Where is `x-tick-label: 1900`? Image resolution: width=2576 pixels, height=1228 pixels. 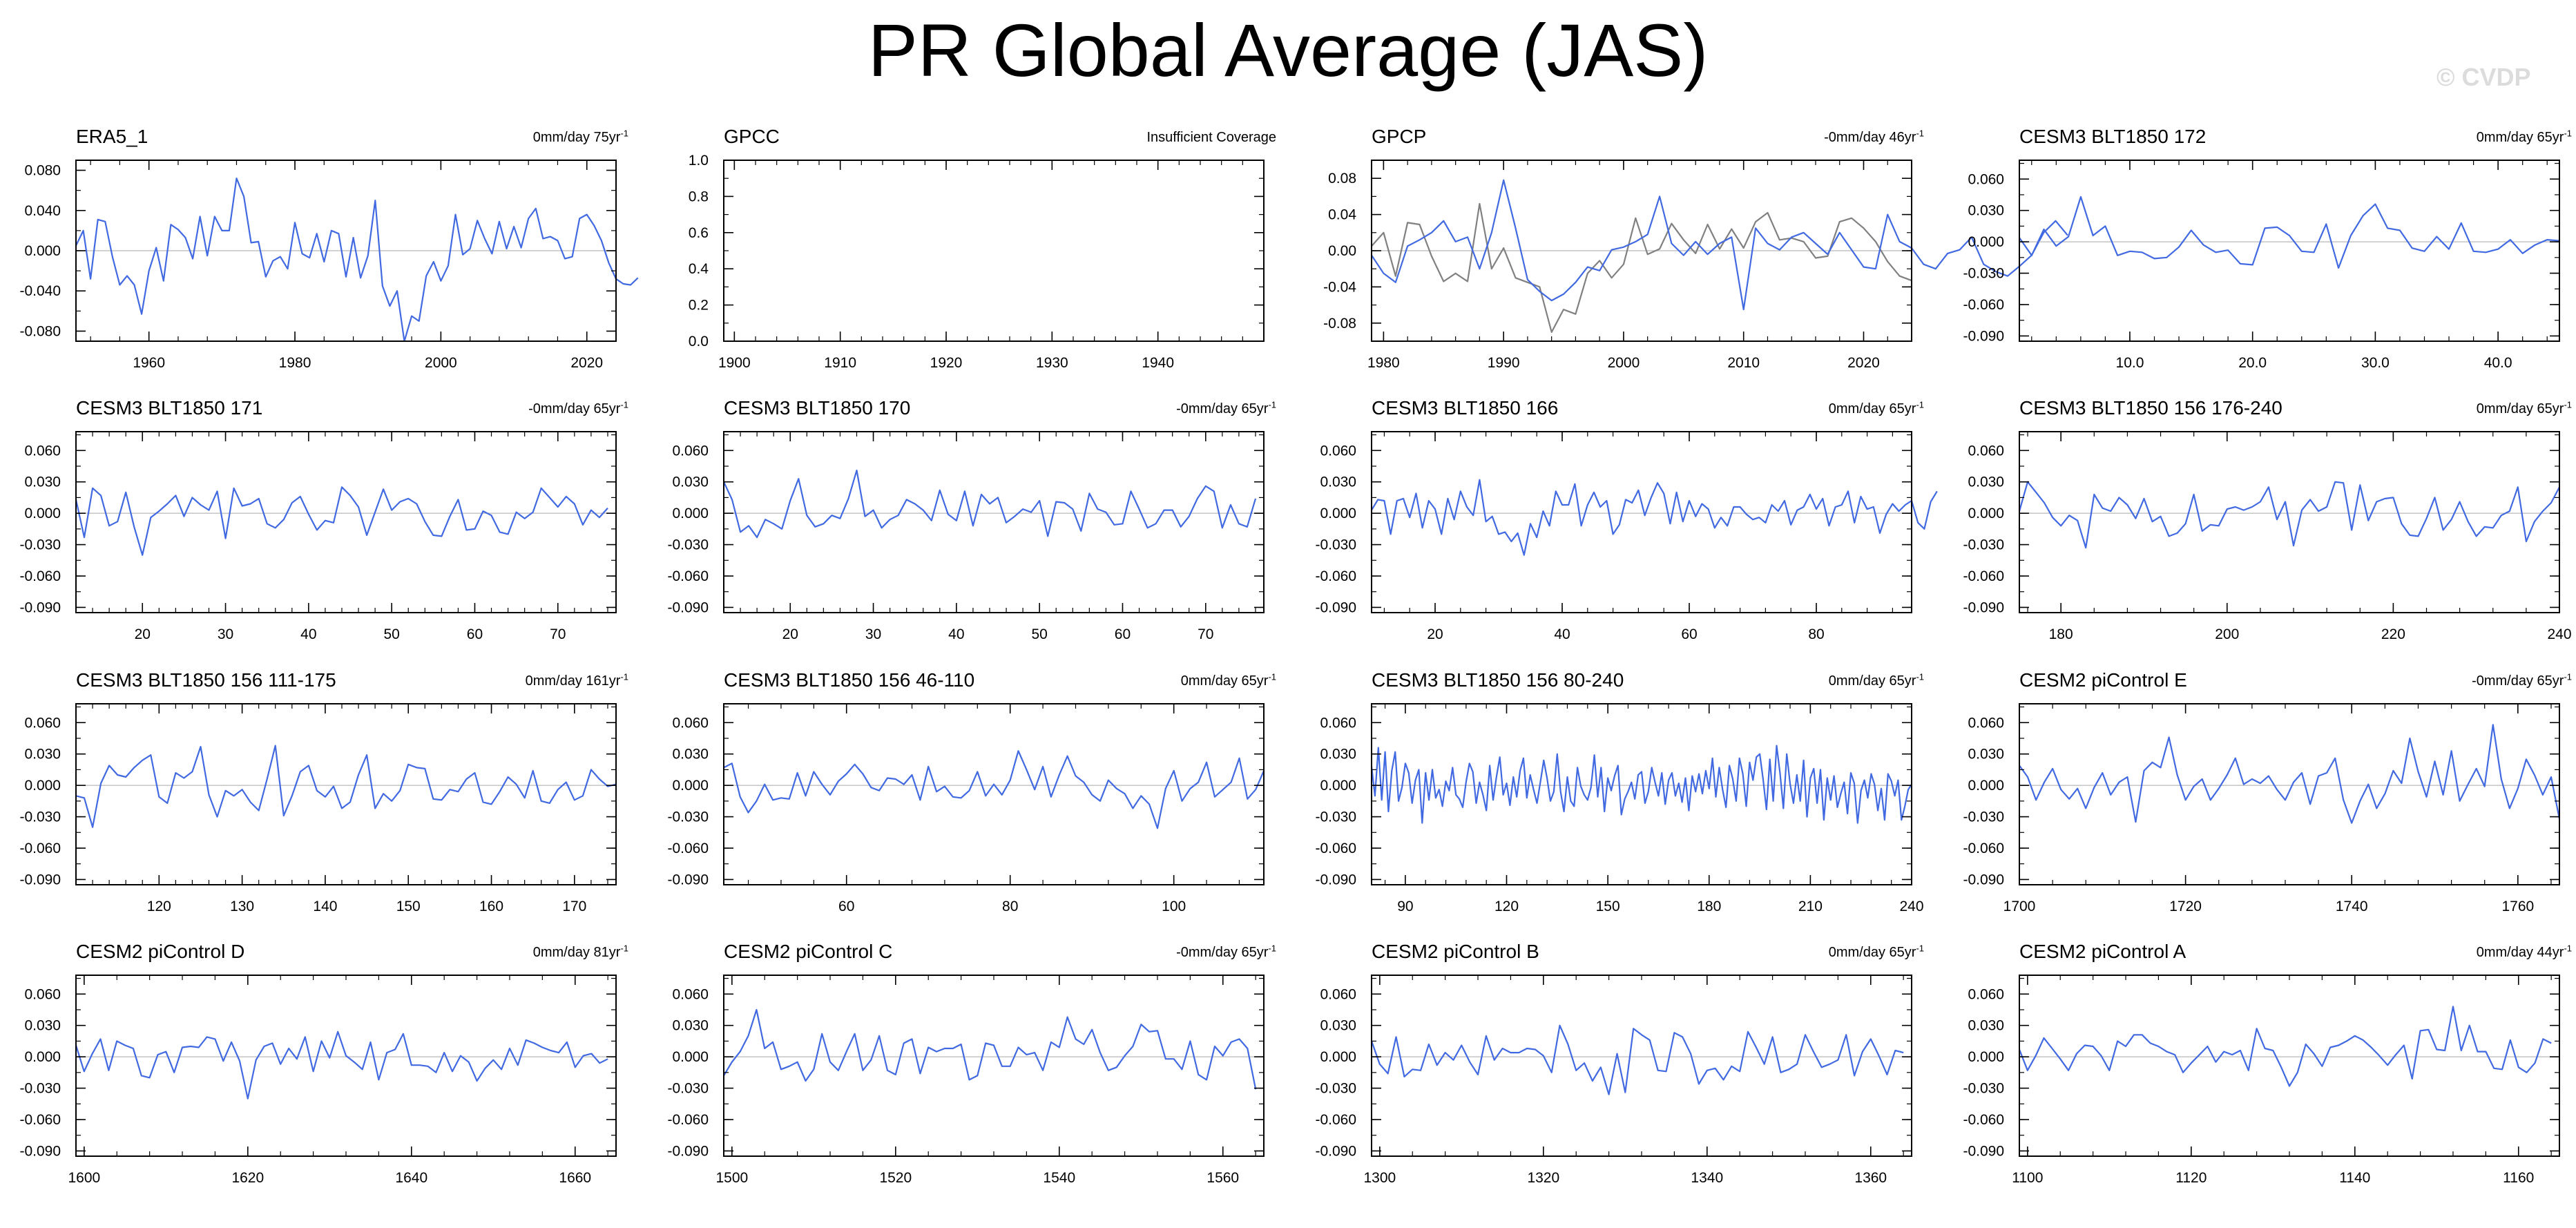 x-tick-label: 1900 is located at coordinates (734, 363).